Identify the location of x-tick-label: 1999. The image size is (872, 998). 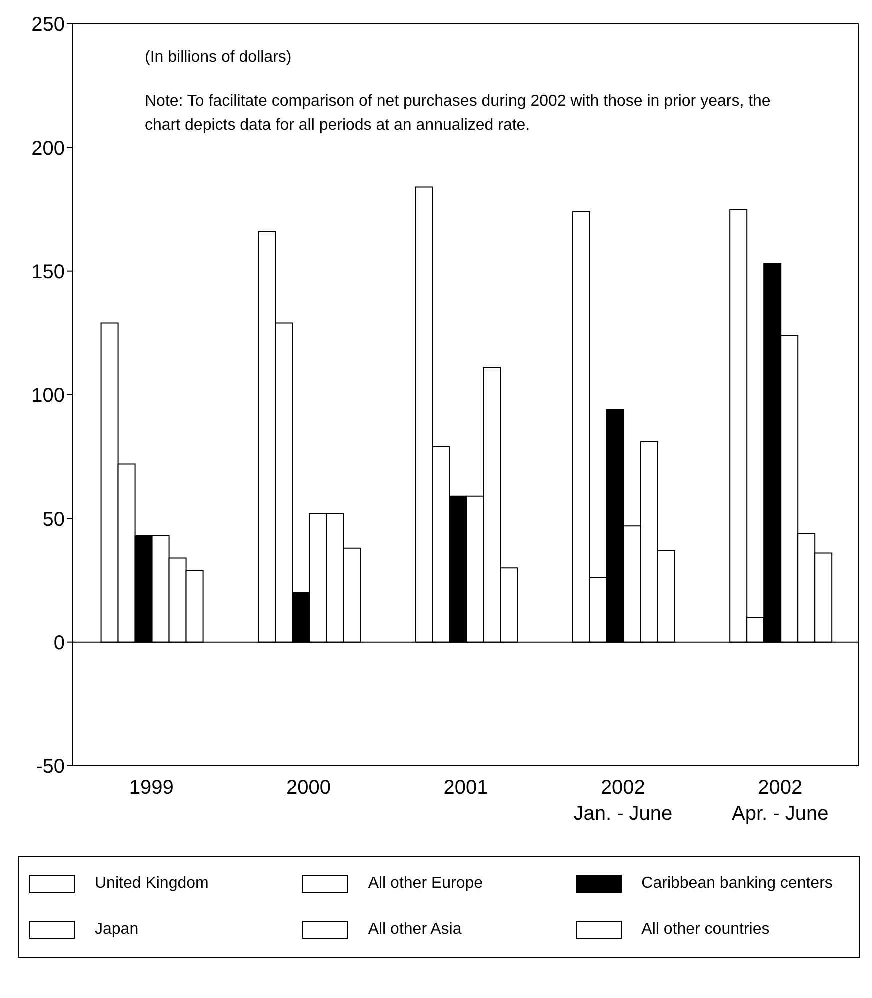
(151, 788).